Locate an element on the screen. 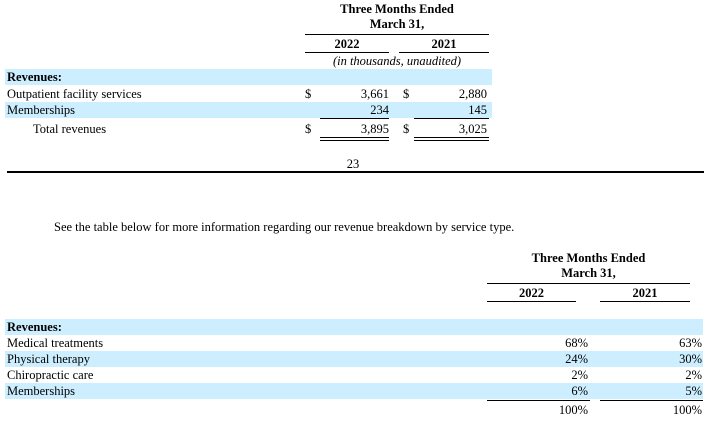 The width and height of the screenshot is (706, 429). table2-col1-year: 2022 is located at coordinates (531, 293).